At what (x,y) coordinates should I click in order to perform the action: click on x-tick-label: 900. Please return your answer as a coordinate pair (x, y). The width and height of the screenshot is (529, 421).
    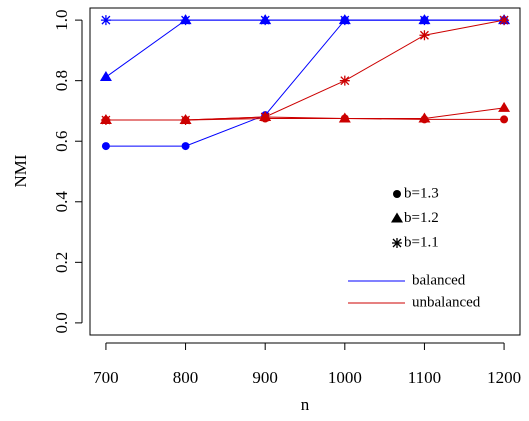
    Looking at the image, I should click on (265, 377).